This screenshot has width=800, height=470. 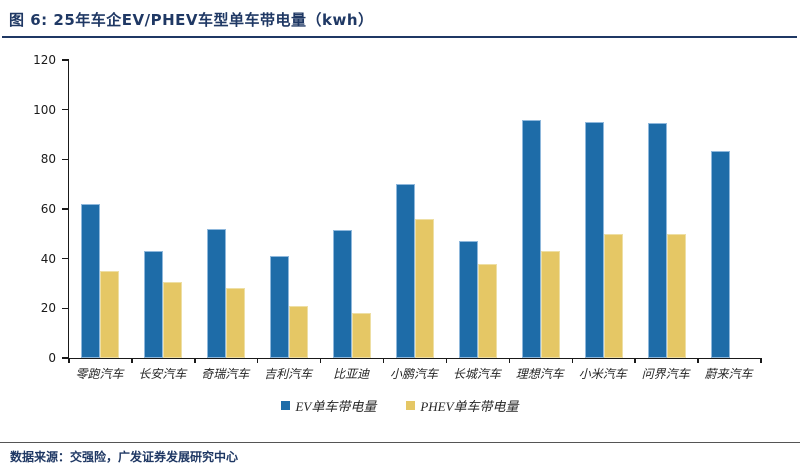 I want to click on legend-item-ev: EV单车带电量, so click(x=328, y=405).